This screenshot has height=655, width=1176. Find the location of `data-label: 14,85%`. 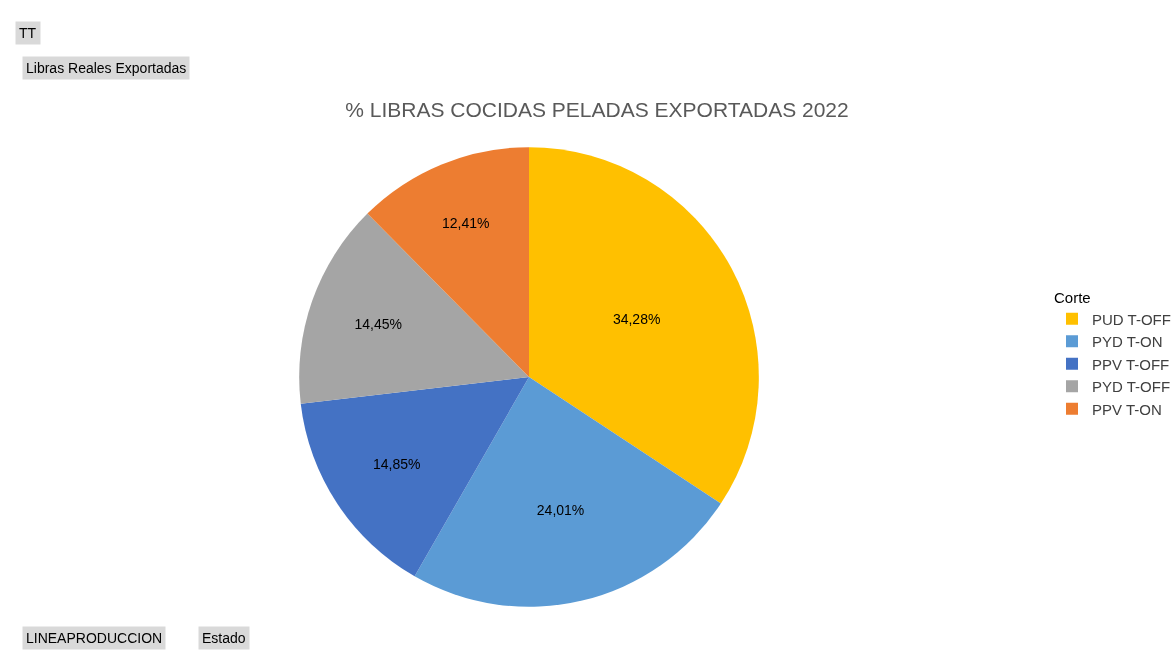

data-label: 14,85% is located at coordinates (396, 464).